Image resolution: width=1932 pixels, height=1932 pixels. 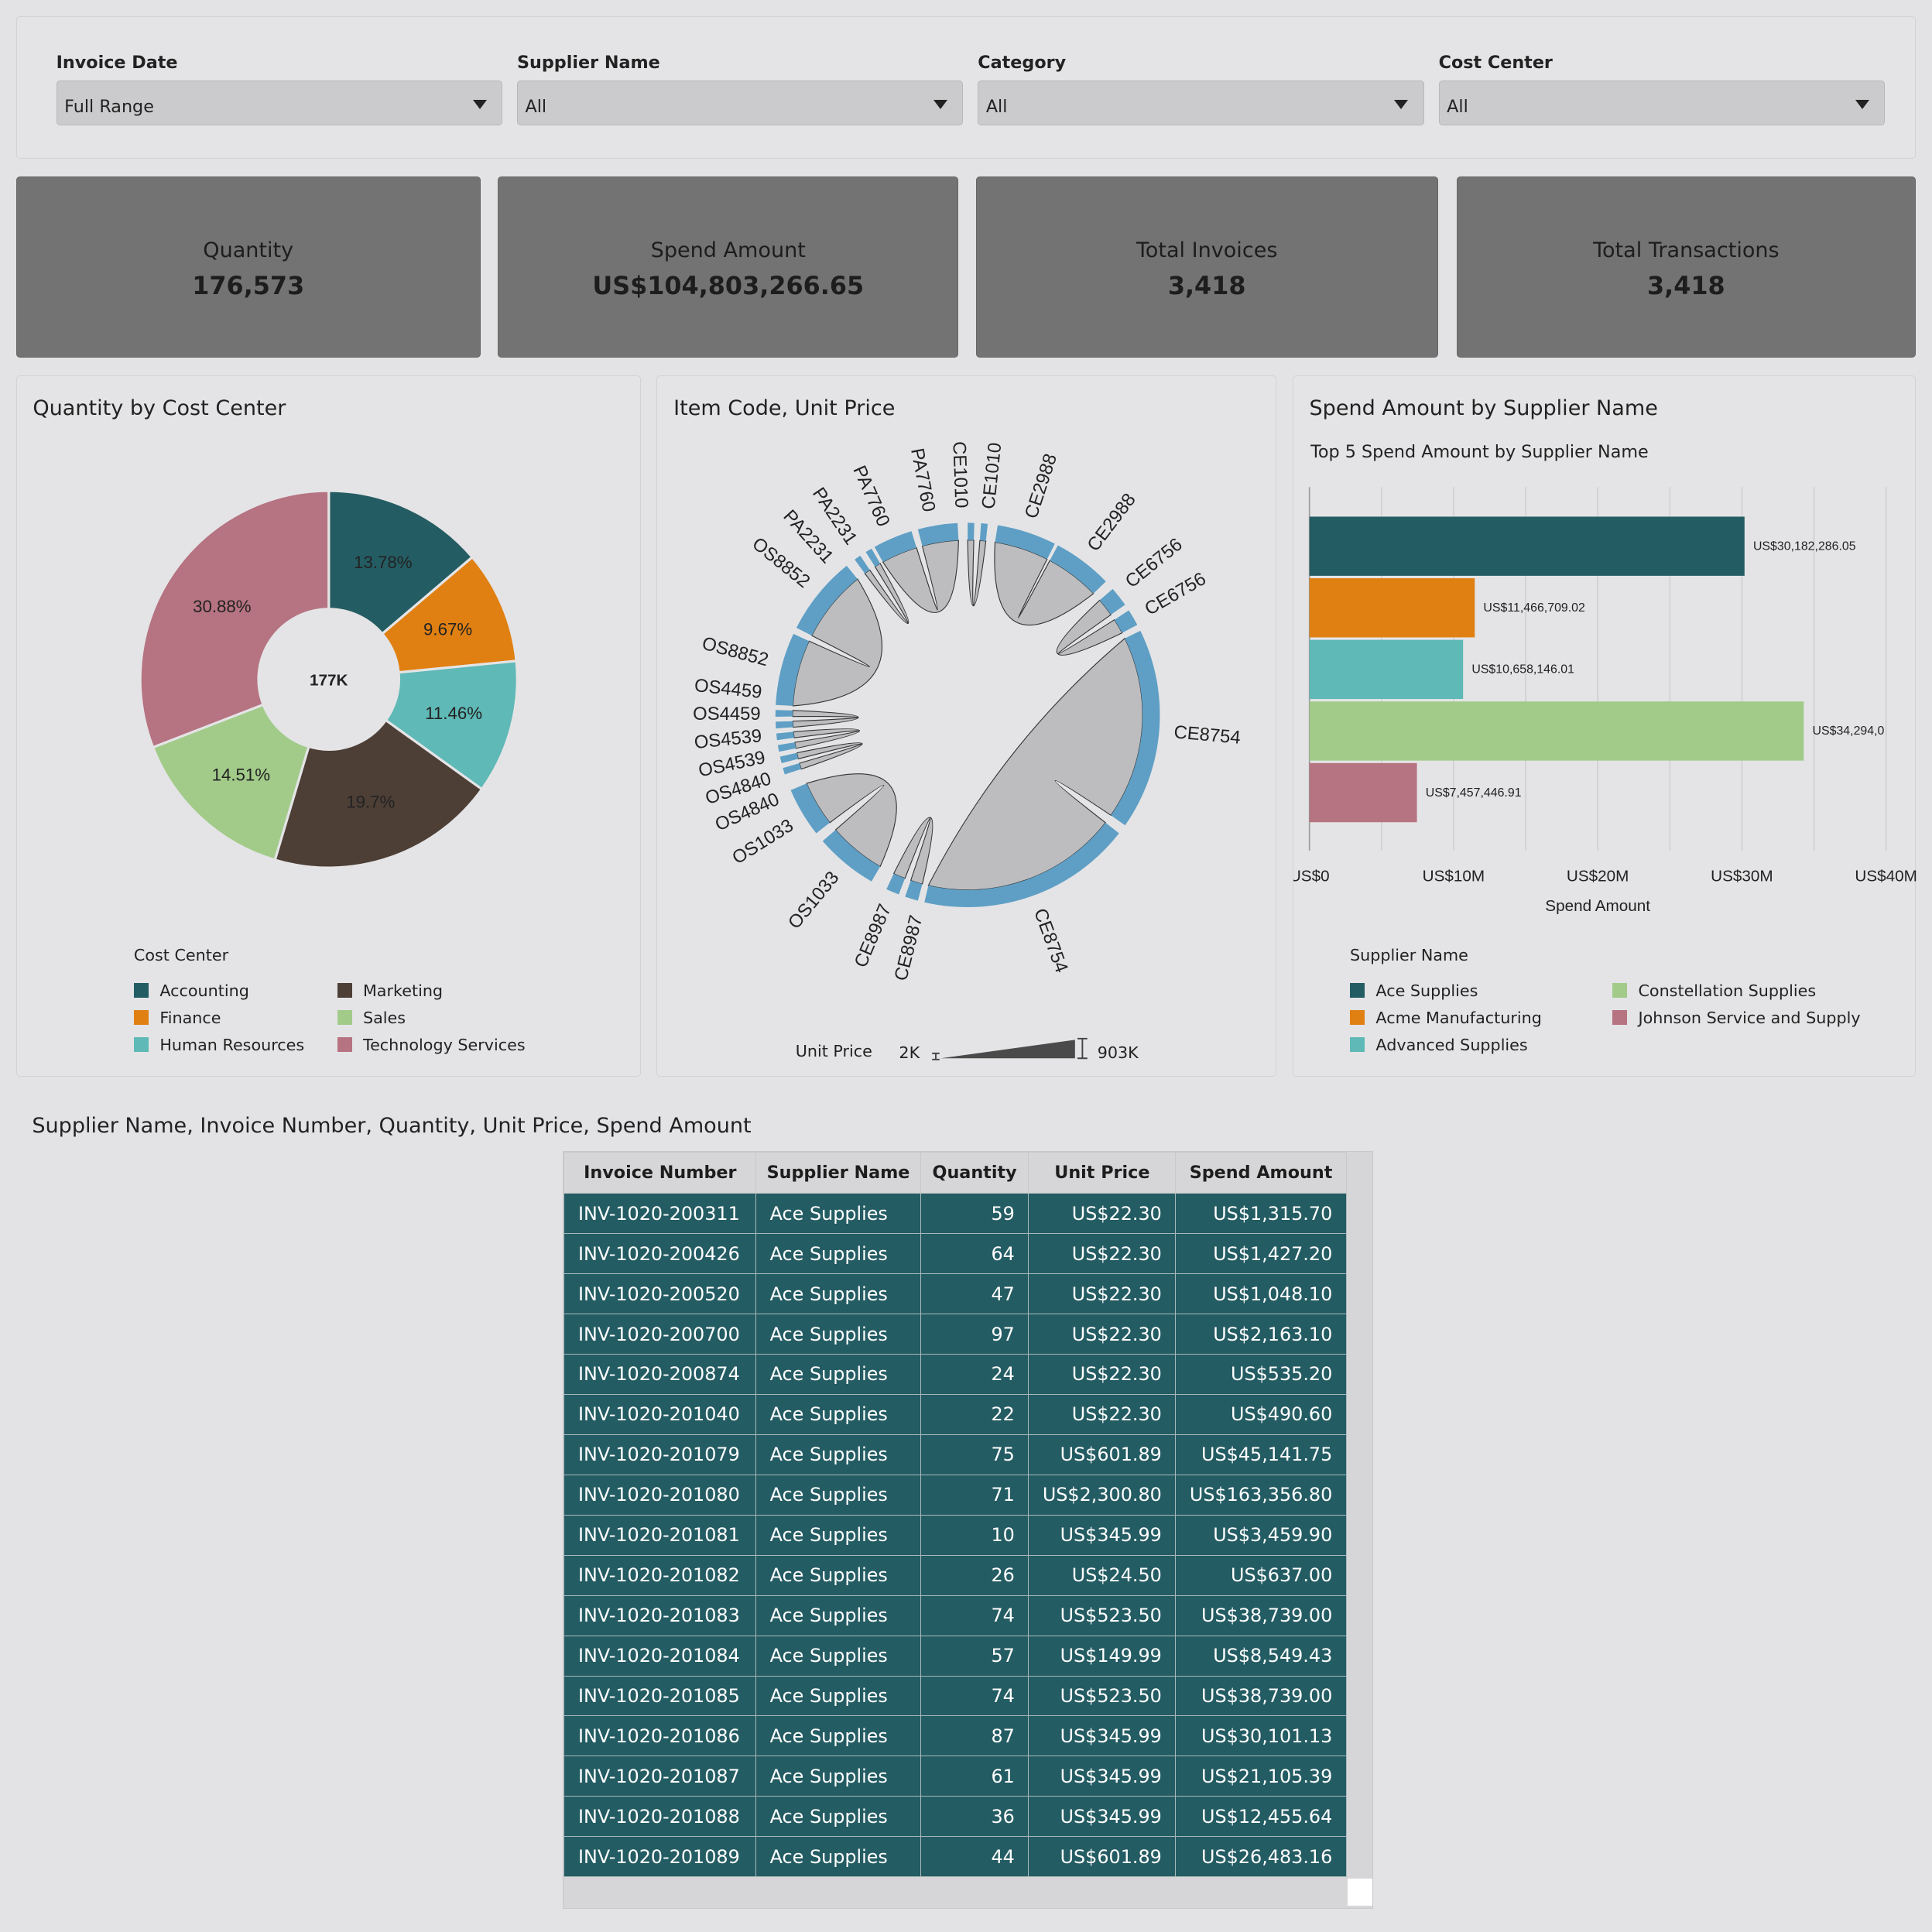 I want to click on legend-item: Human Resources, so click(x=218, y=1045).